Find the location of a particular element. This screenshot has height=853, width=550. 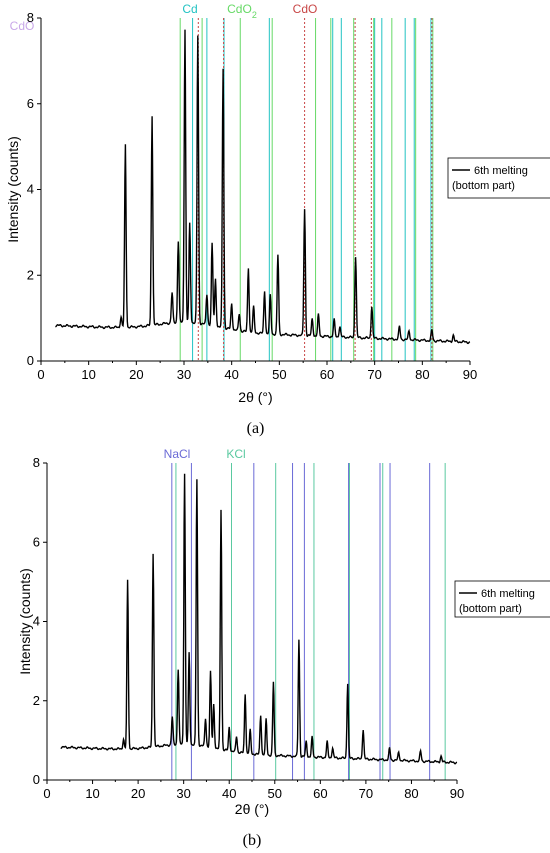

reference-label-nacl: NaCl is located at coordinates (177, 454).